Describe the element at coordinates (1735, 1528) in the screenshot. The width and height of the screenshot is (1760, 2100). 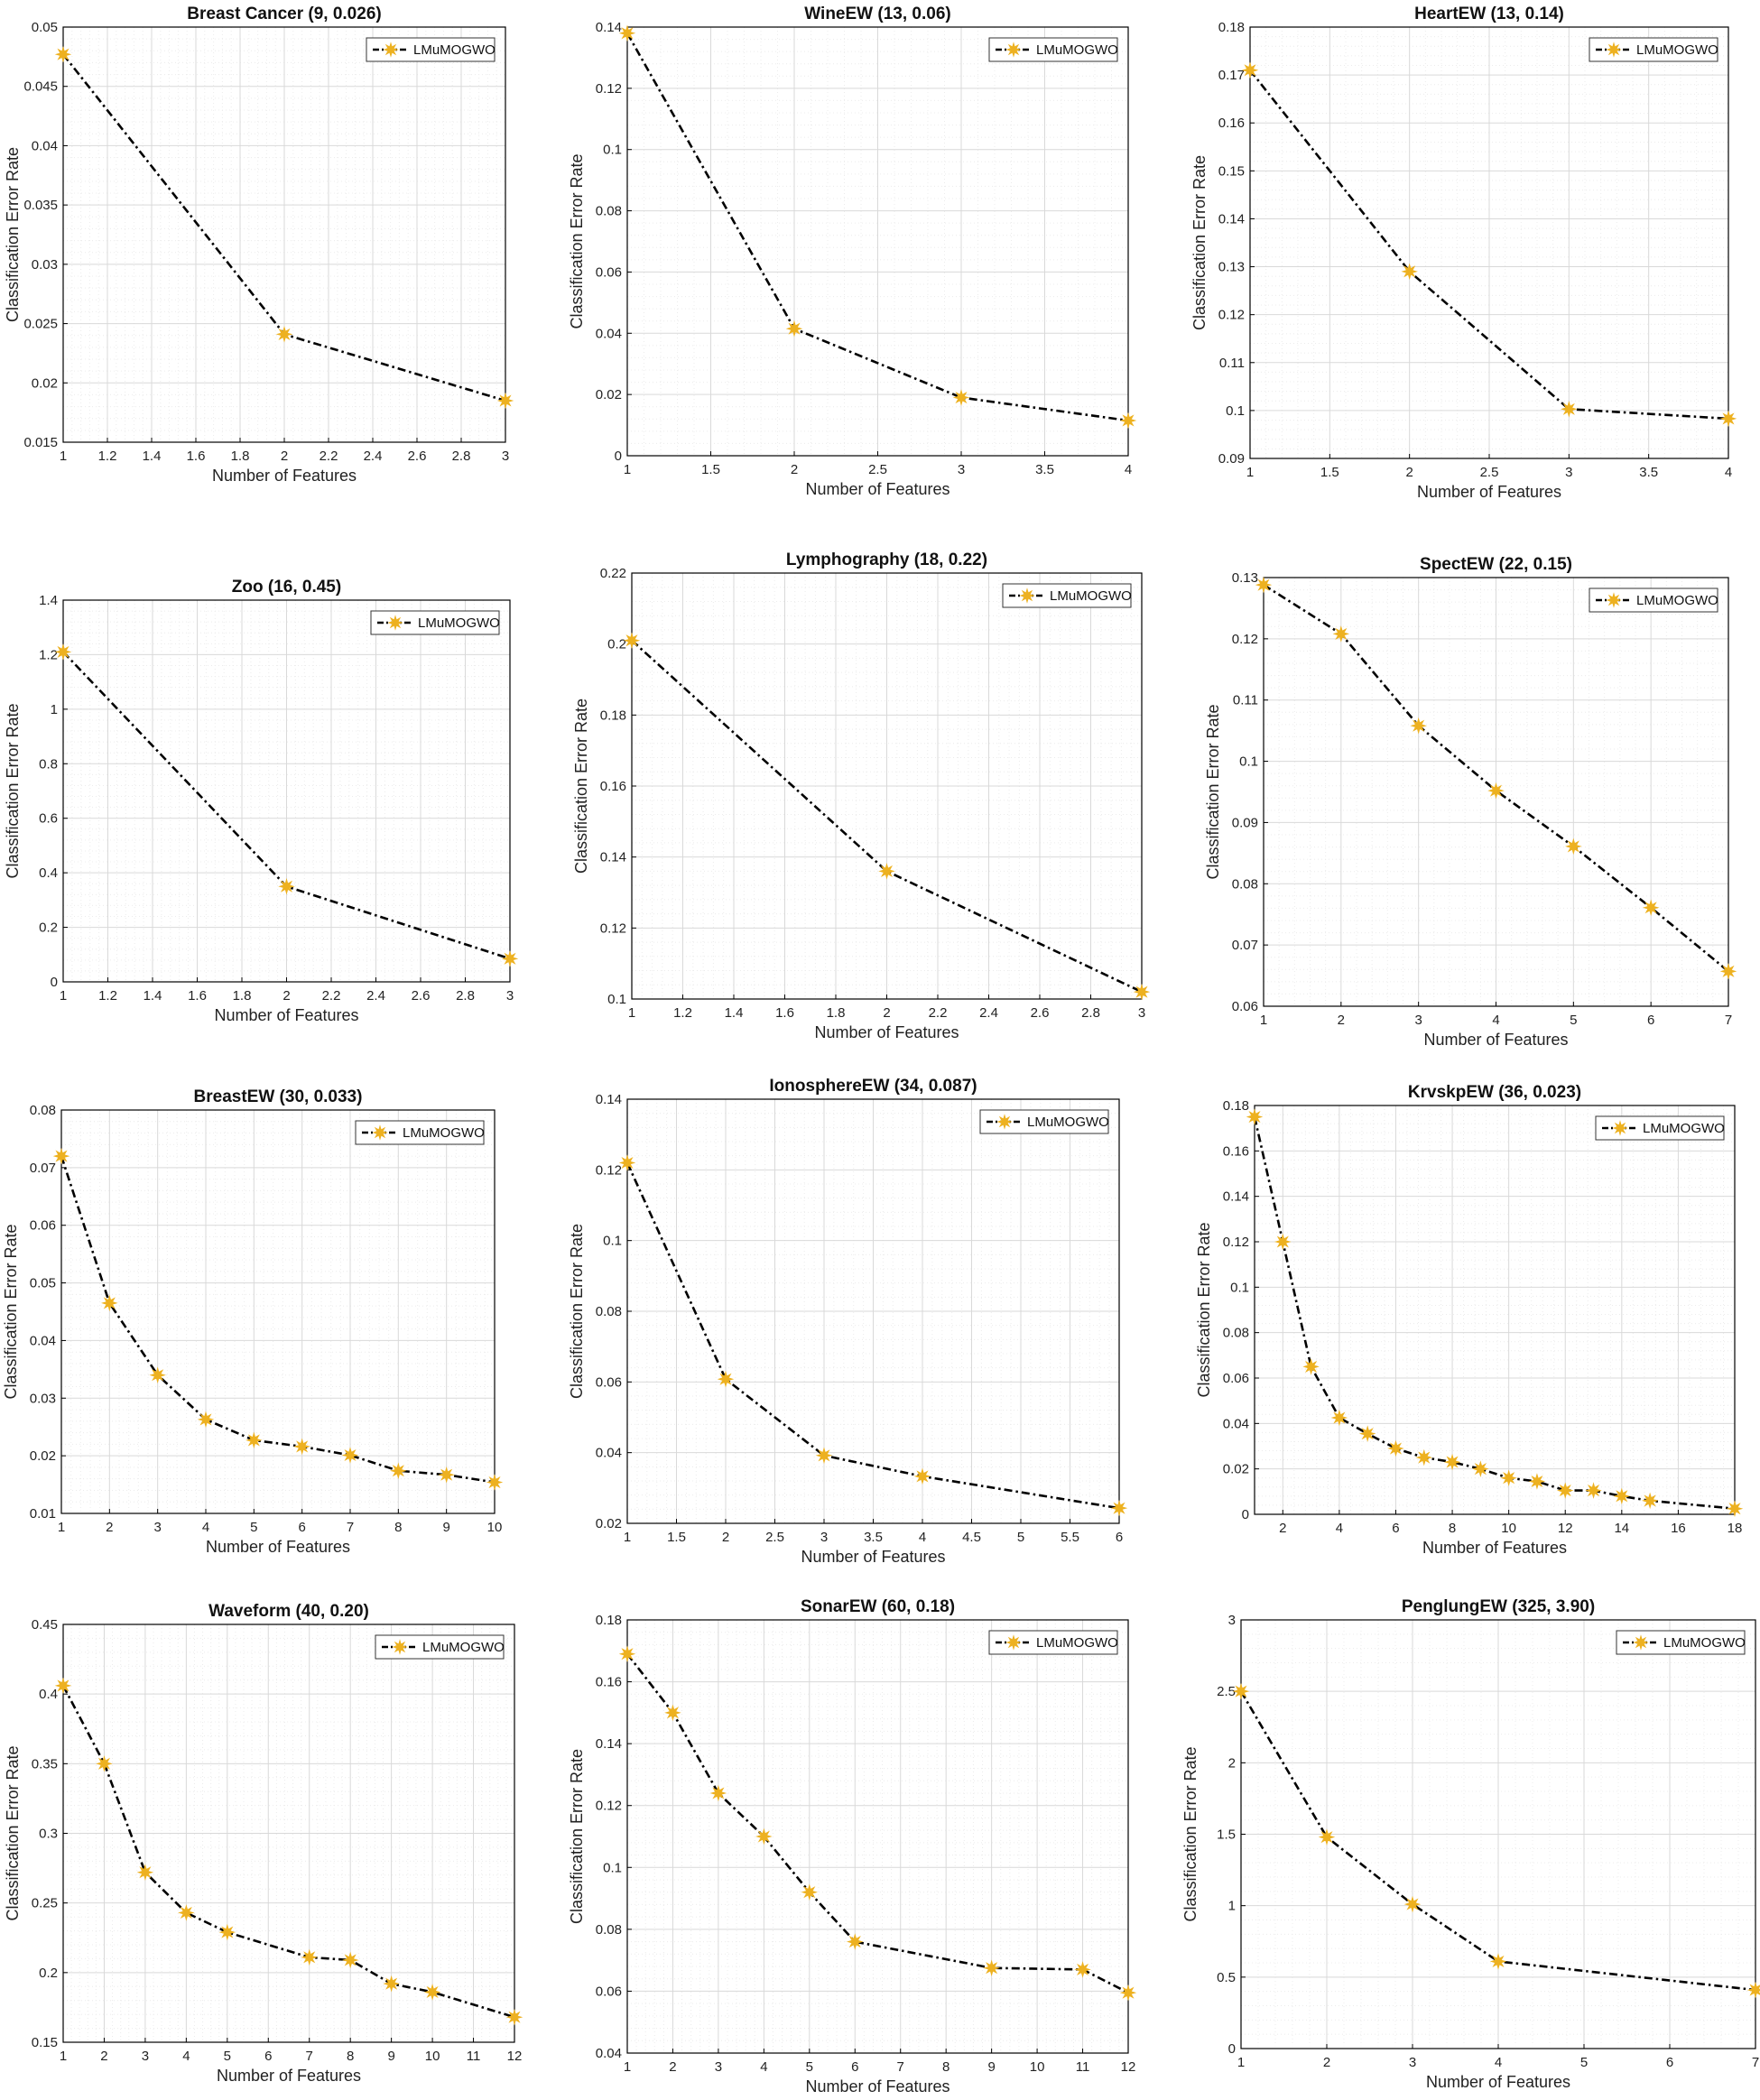
I see `x-tick-label: 18` at that location.